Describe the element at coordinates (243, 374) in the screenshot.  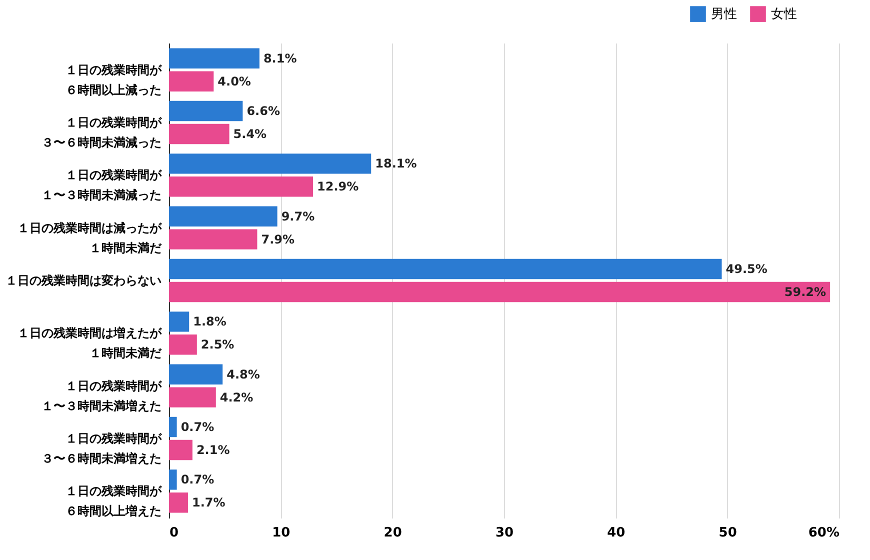
I see `data-label: 4.8%` at that location.